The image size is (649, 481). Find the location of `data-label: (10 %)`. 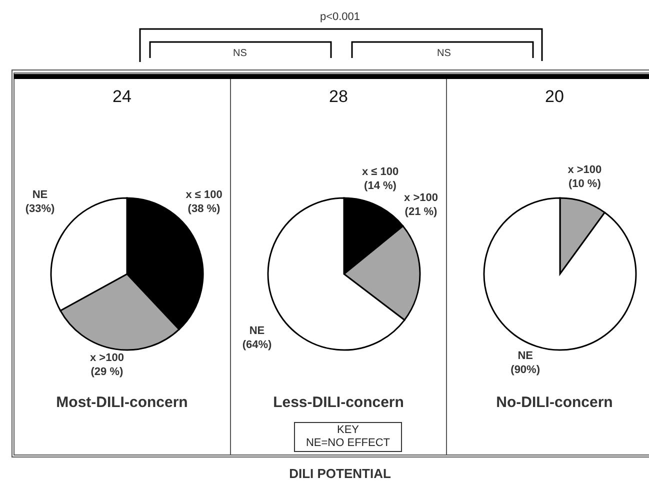

data-label: (10 %) is located at coordinates (585, 184).